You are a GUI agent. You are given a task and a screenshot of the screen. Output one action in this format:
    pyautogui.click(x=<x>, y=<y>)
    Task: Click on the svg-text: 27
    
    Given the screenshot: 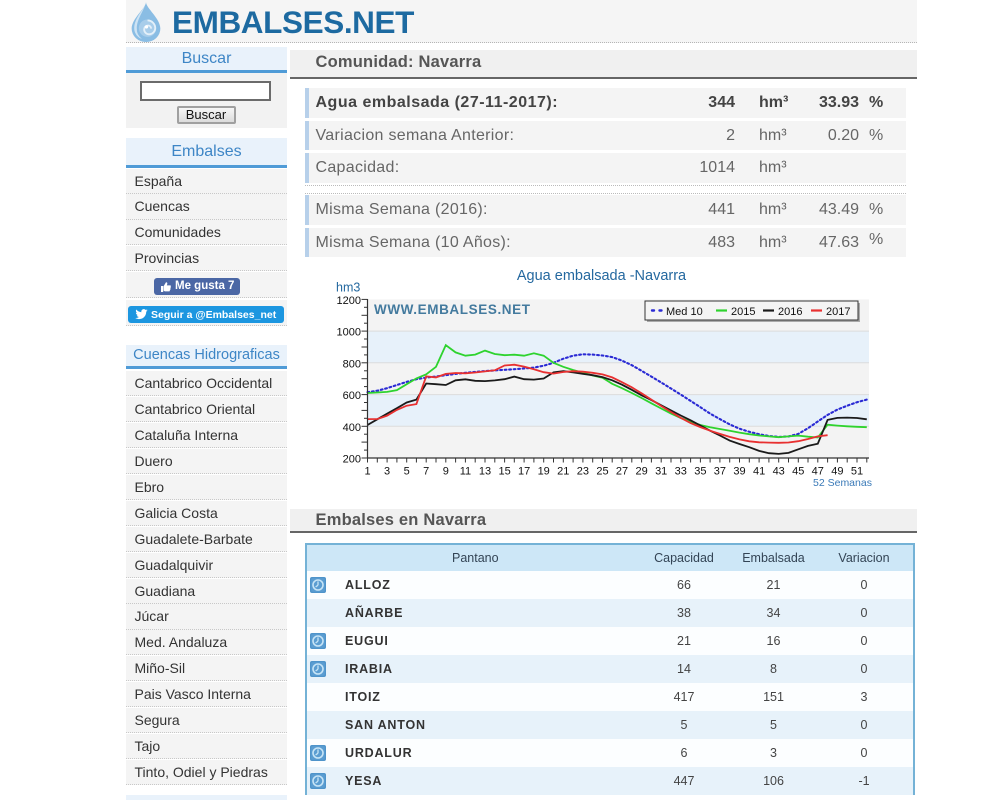 What is the action you would take?
    pyautogui.click(x=622, y=472)
    